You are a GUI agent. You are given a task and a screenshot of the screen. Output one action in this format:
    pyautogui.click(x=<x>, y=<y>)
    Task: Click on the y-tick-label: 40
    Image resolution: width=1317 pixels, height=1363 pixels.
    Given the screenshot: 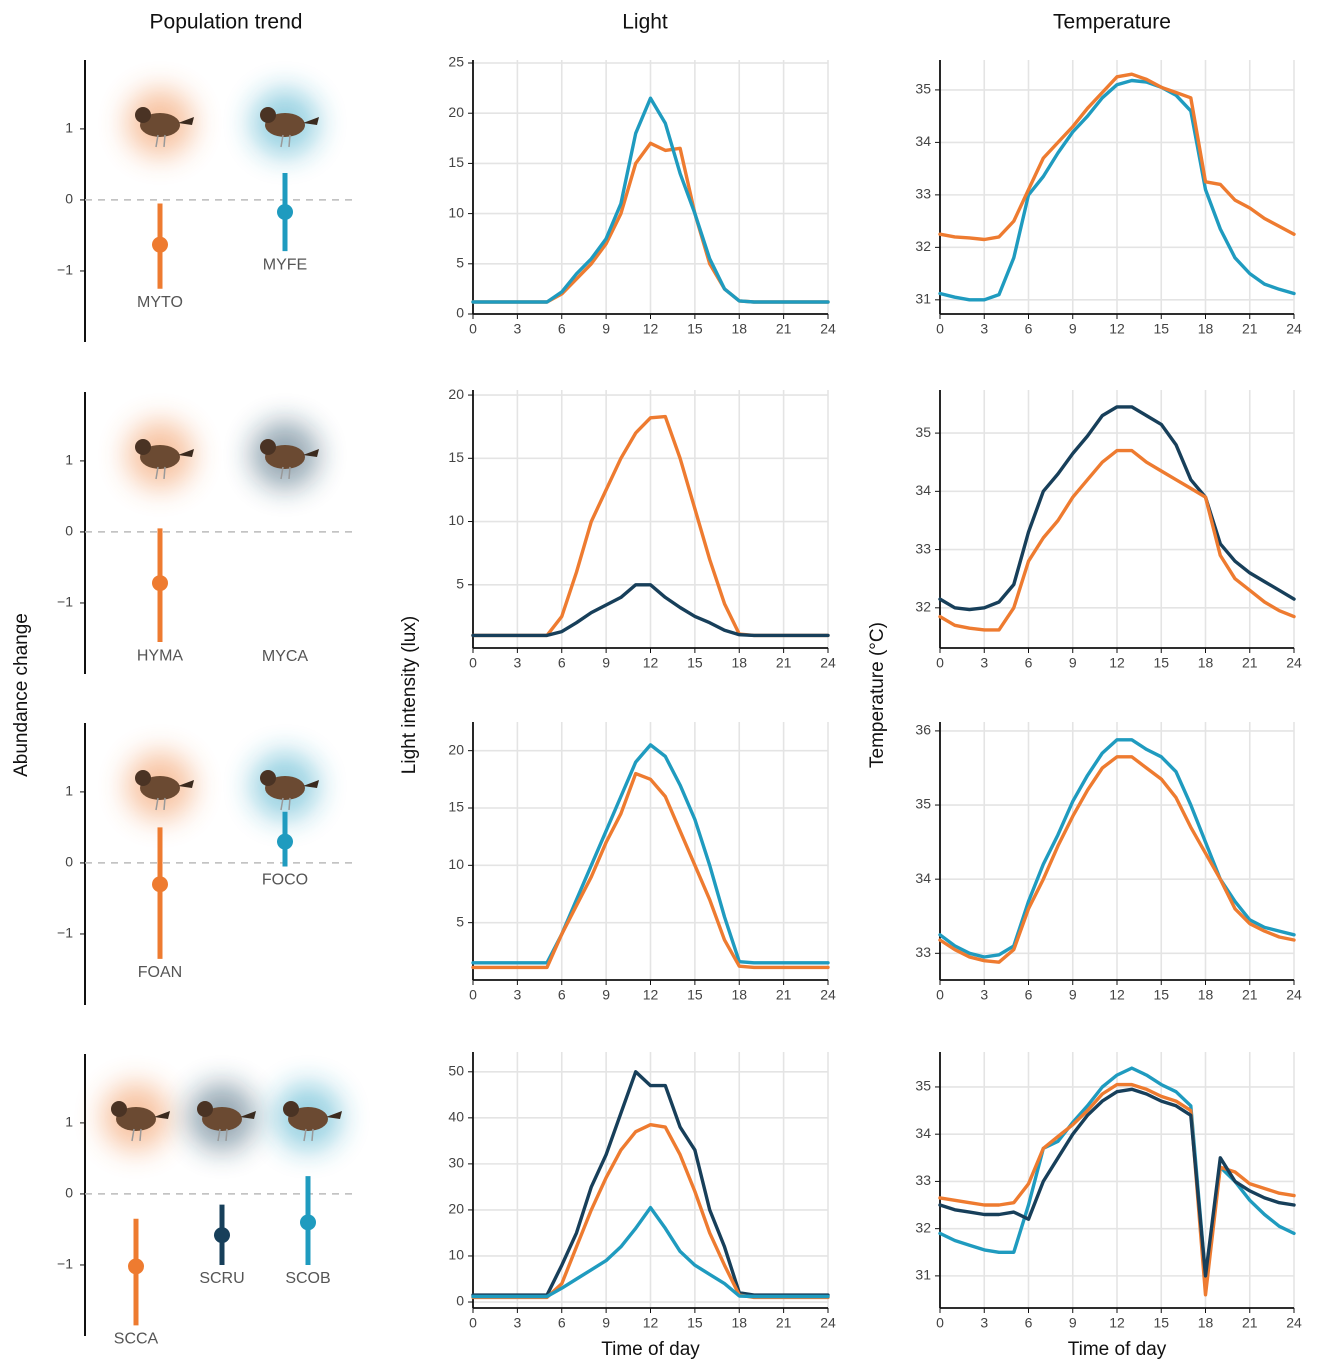 What is the action you would take?
    pyautogui.click(x=456, y=1117)
    